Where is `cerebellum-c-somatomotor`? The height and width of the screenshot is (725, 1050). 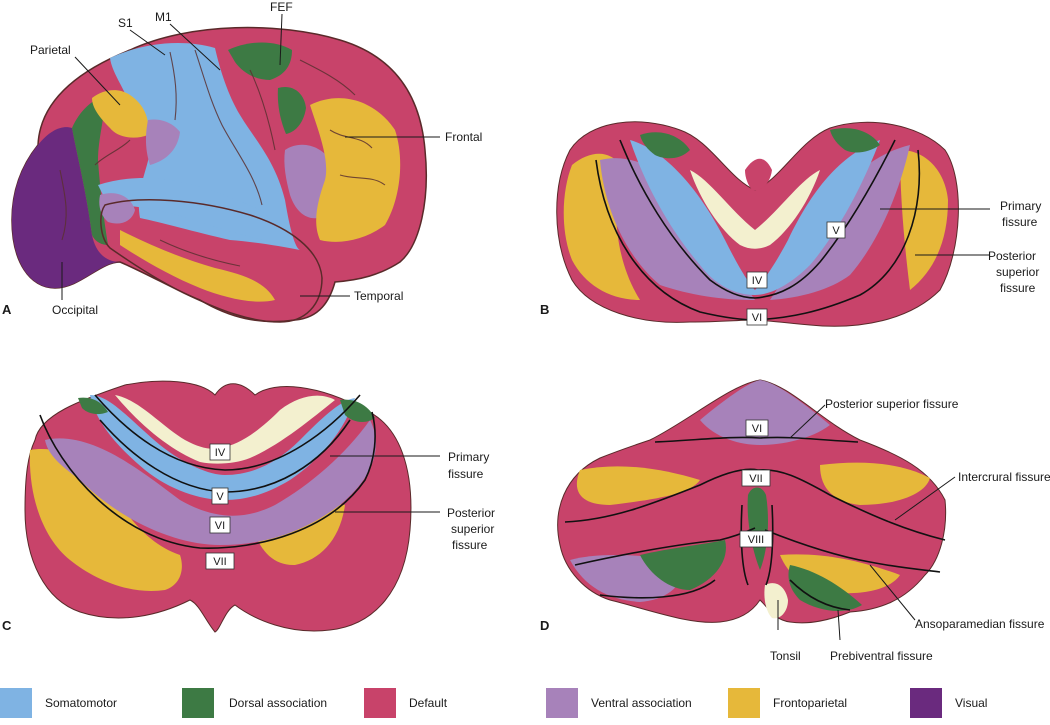 cerebellum-c-somatomotor is located at coordinates (222, 447).